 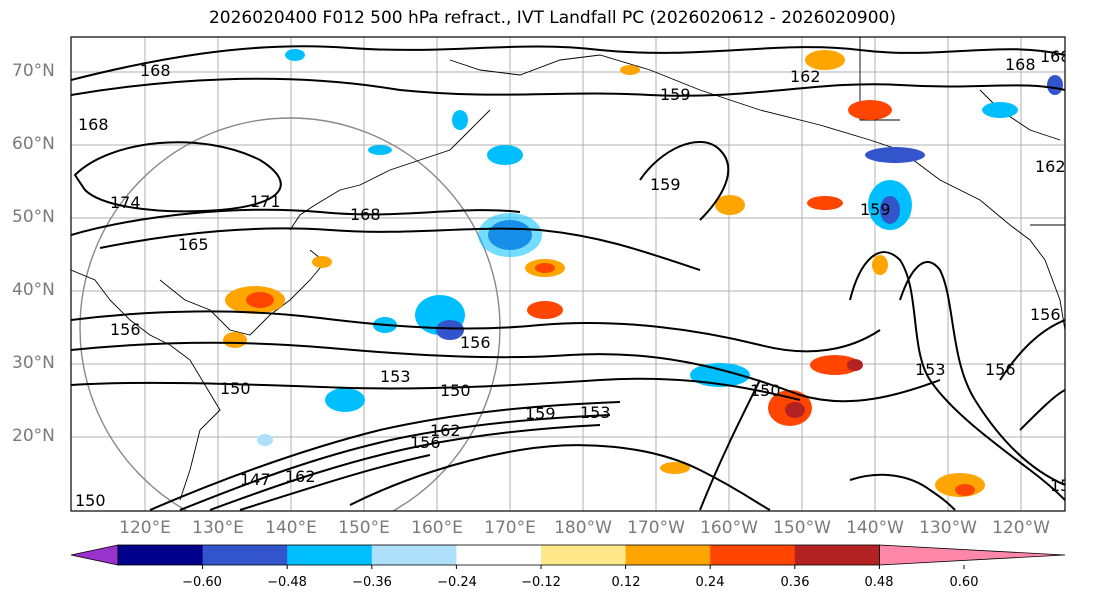 What do you see at coordinates (437, 528) in the screenshot?
I see `lon-label: 160°E` at bounding box center [437, 528].